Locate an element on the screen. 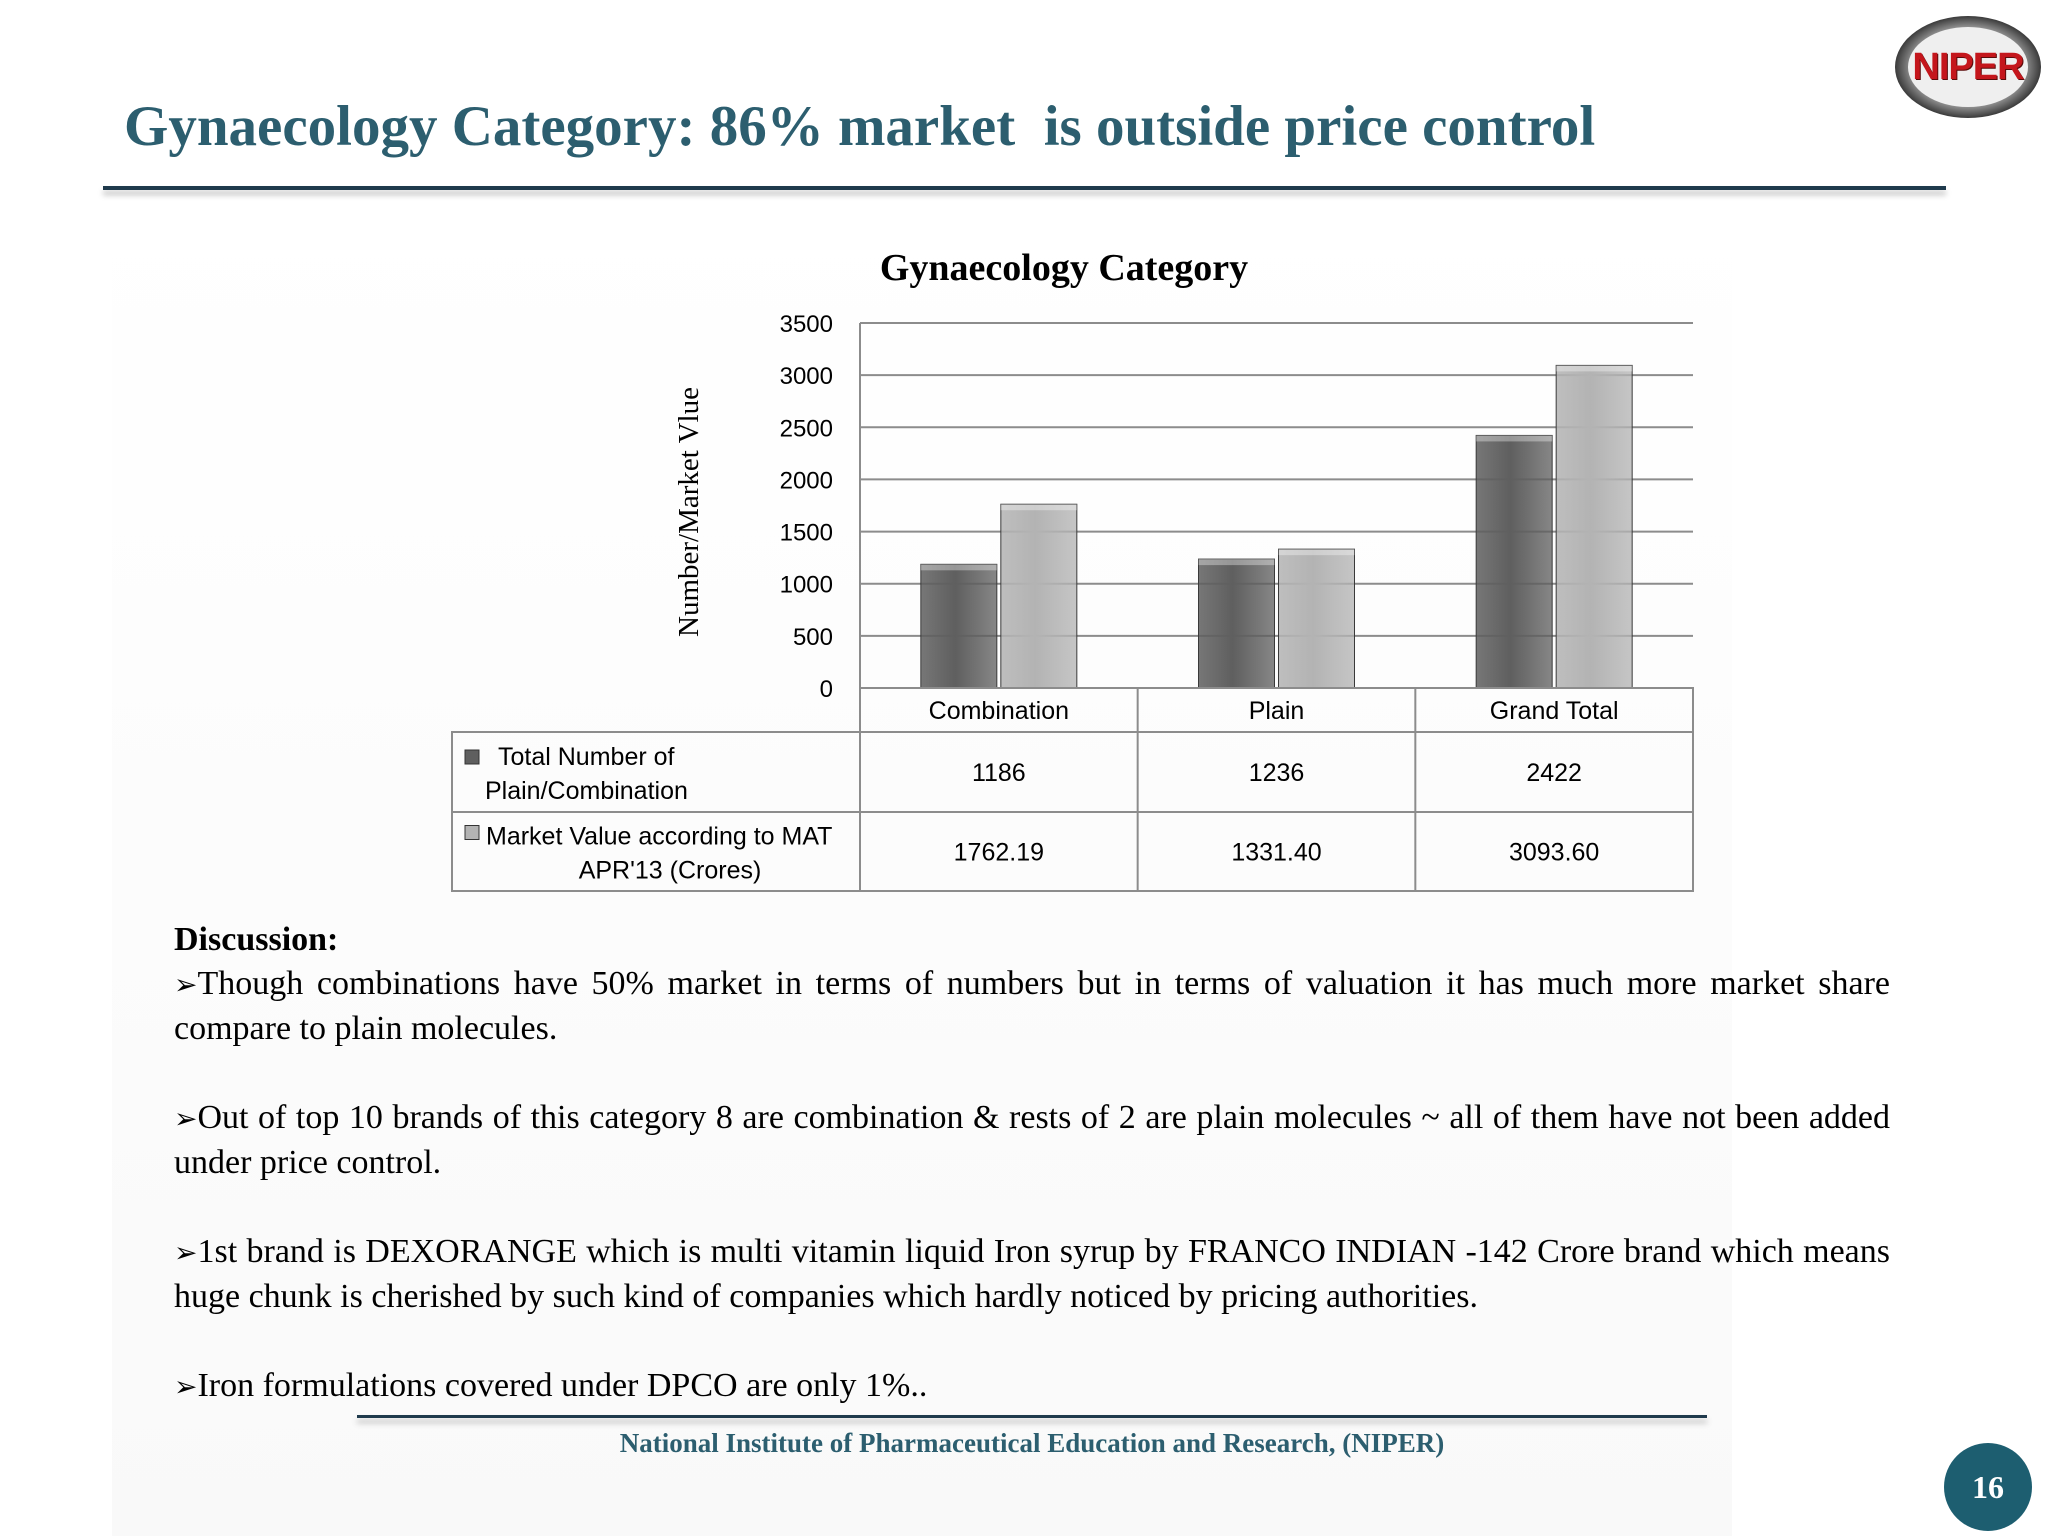 This screenshot has height=1536, width=2048. y-axis-label: Number/Market Vlue is located at coordinates (689, 512).